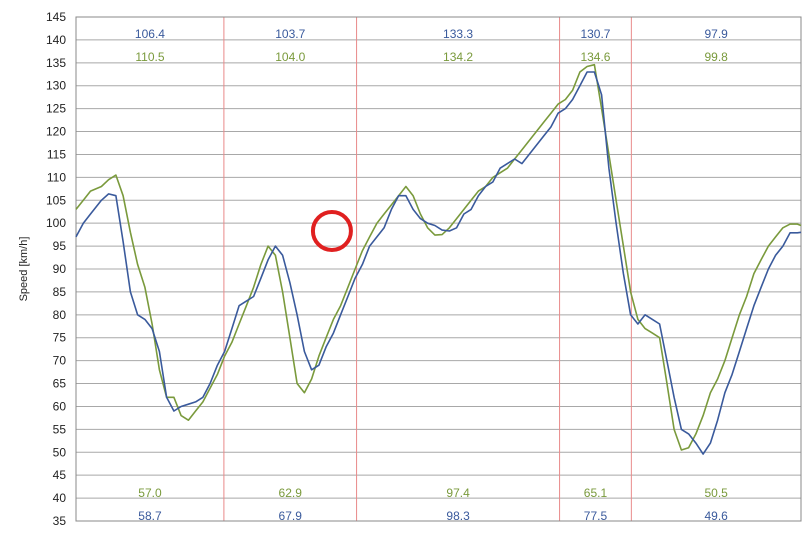 This screenshot has width=812, height=541. Describe the element at coordinates (60, 315) in the screenshot. I see `y-tick-label: 80` at that location.